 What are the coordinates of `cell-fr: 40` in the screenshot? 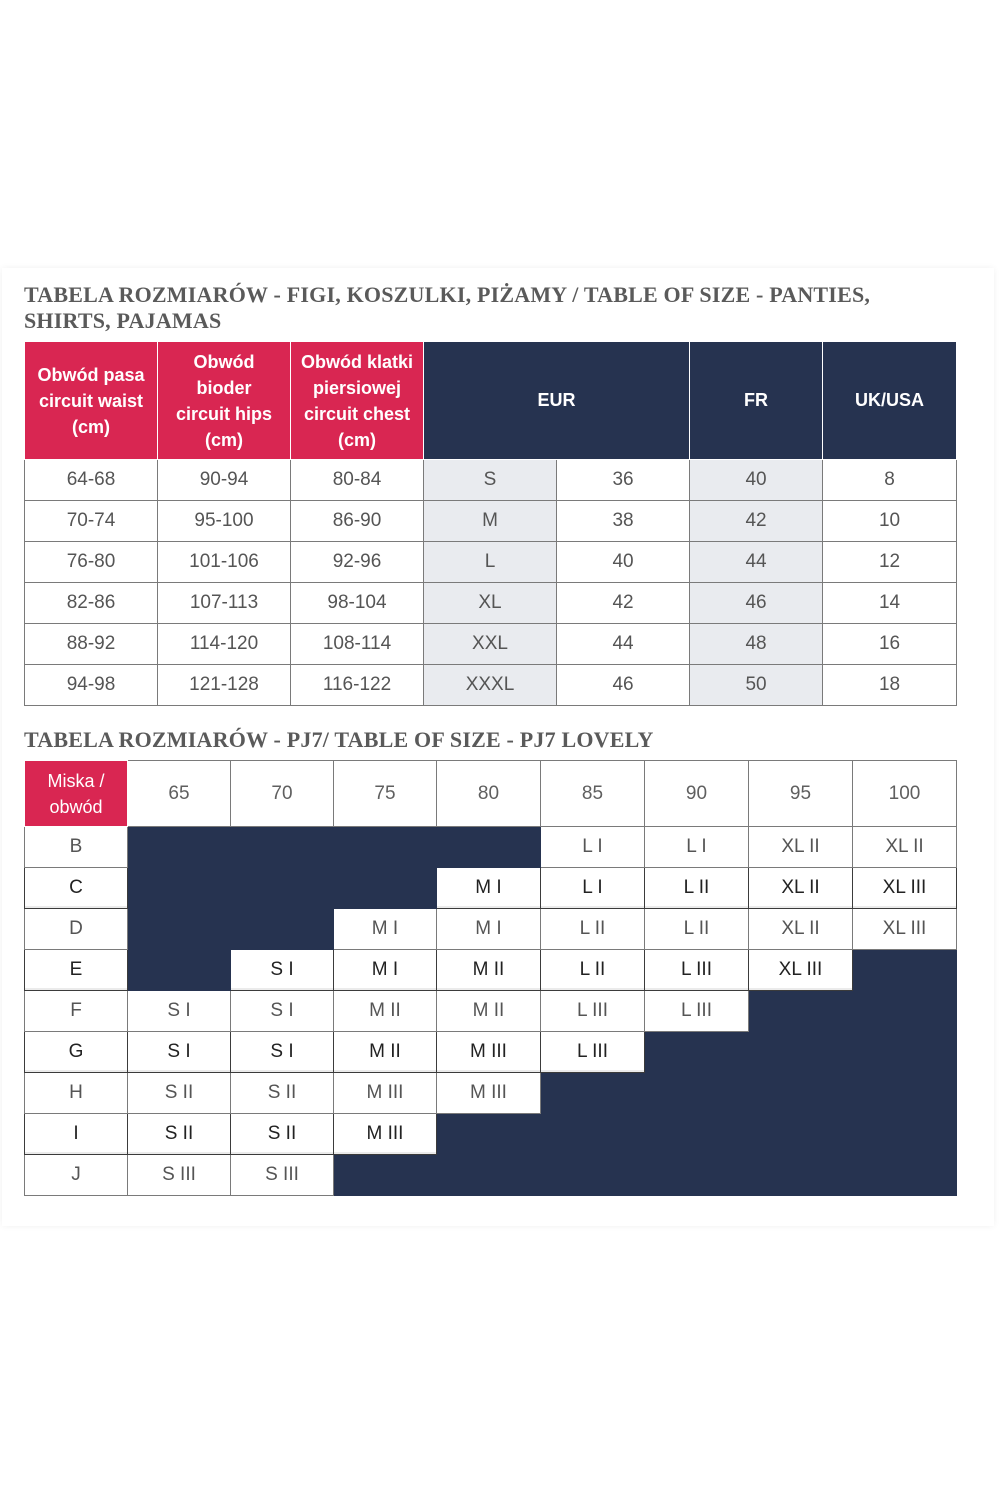 It's located at (756, 480).